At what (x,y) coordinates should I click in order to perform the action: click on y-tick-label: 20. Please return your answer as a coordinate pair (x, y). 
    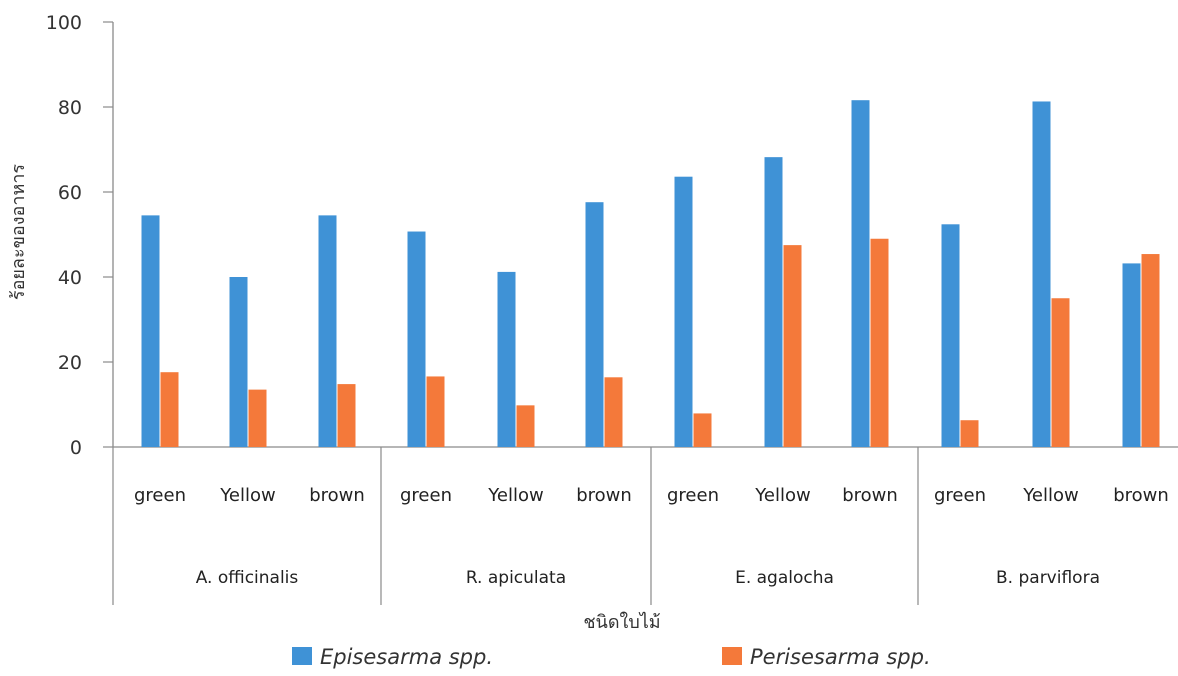
    Looking at the image, I should click on (70, 363).